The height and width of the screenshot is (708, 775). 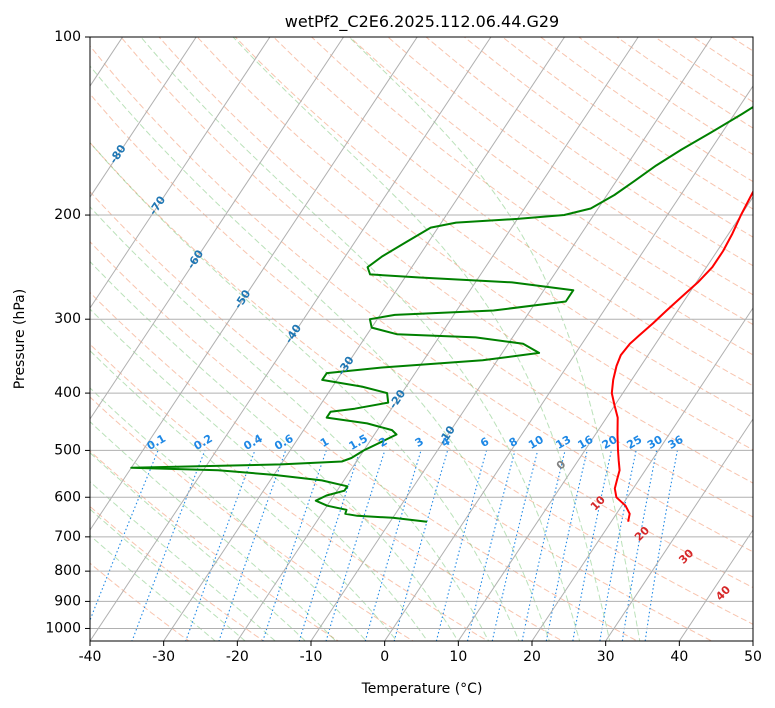 I want to click on dry-adiabat-line, so click(x=177, y=573).